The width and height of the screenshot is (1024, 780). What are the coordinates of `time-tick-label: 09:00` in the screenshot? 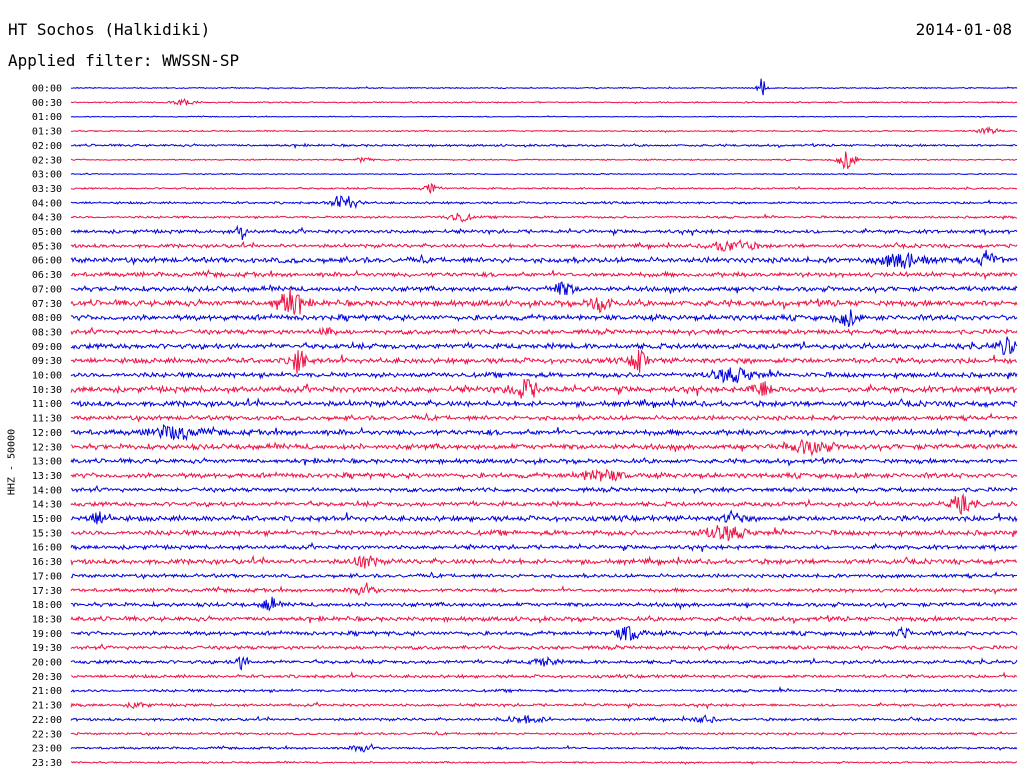 It's located at (47, 347).